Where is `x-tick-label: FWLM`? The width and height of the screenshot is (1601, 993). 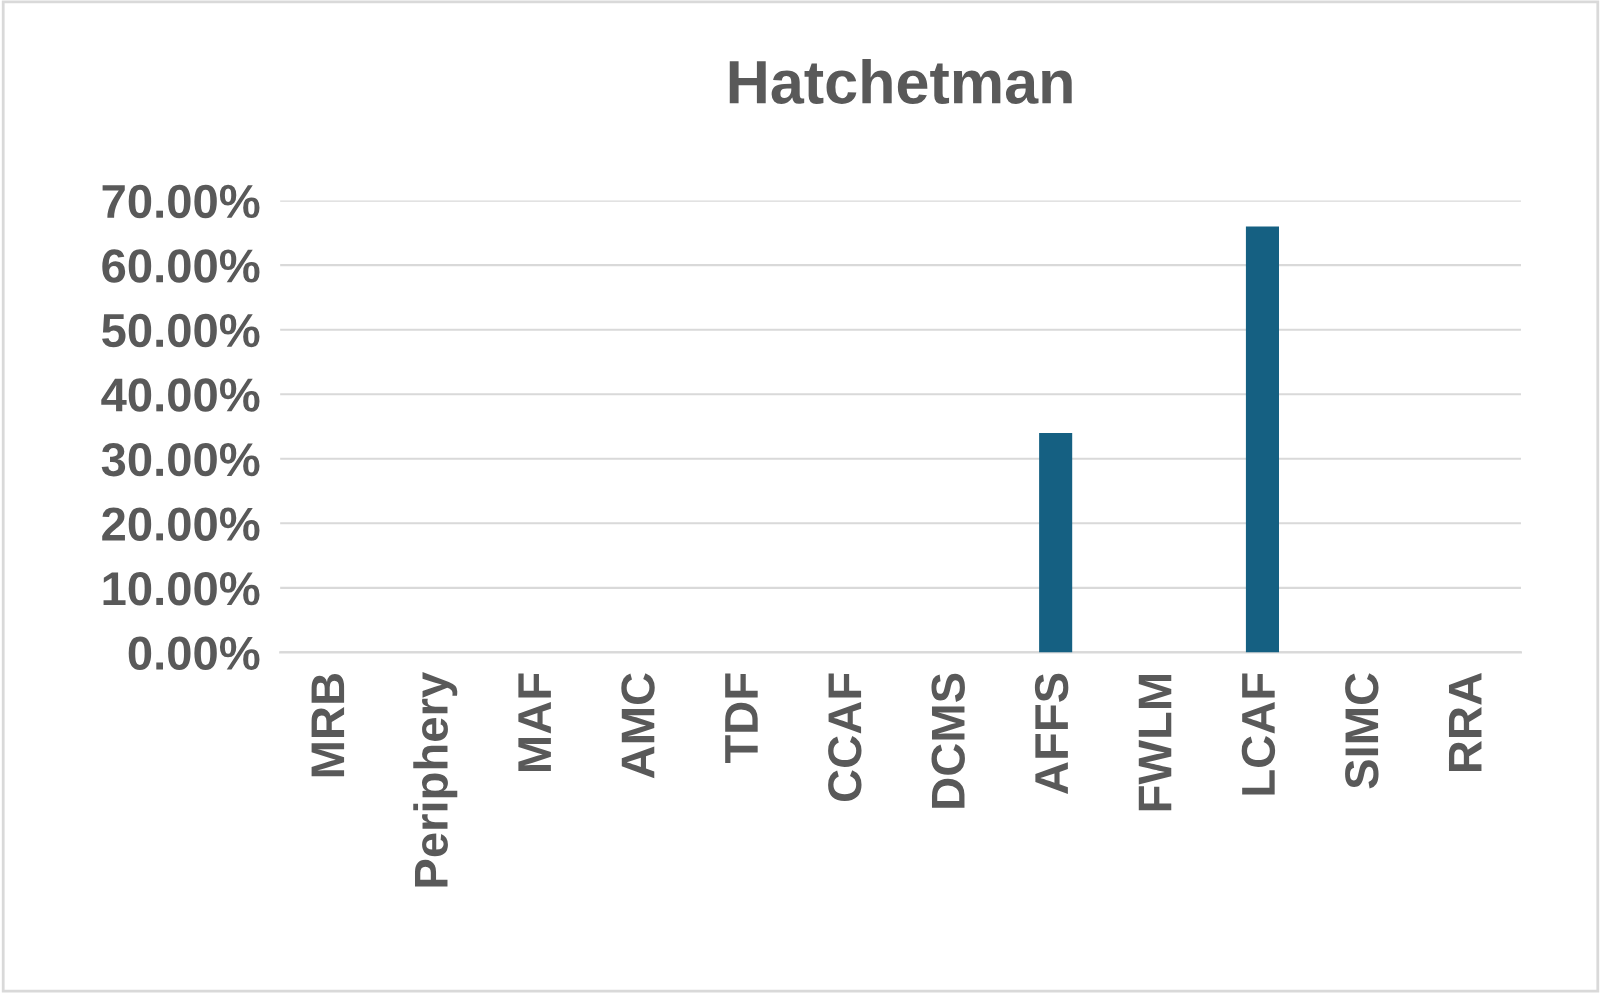
x-tick-label: FWLM is located at coordinates (1155, 743).